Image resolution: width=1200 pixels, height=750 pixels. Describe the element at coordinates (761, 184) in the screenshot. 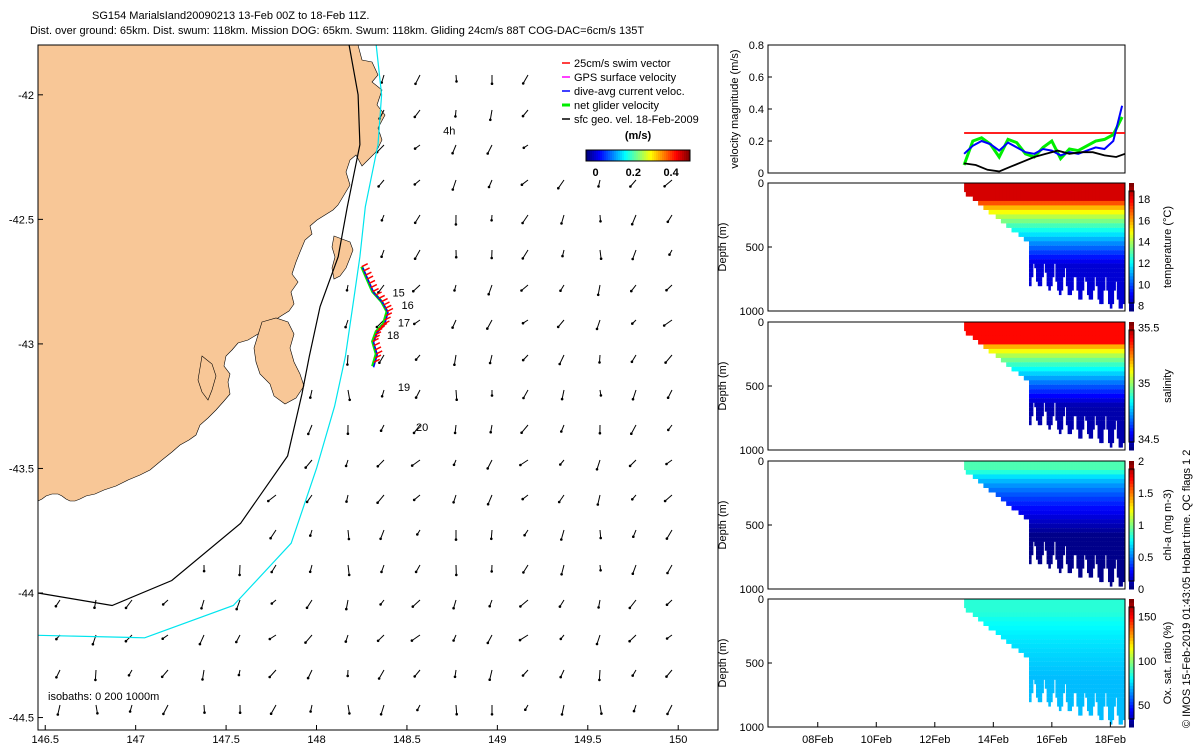

I see `y-tick-label: 0` at that location.